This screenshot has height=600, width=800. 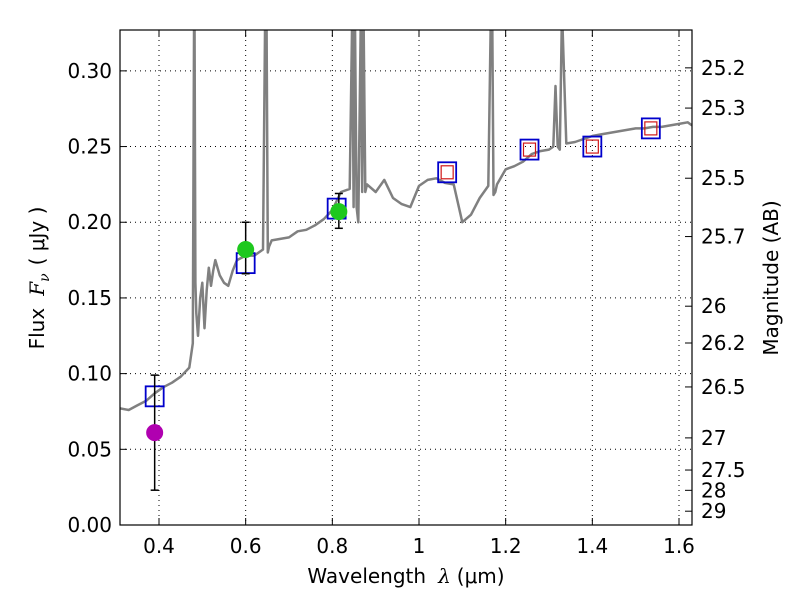 What do you see at coordinates (89, 222) in the screenshot?
I see `y-tick-label: 0.20` at bounding box center [89, 222].